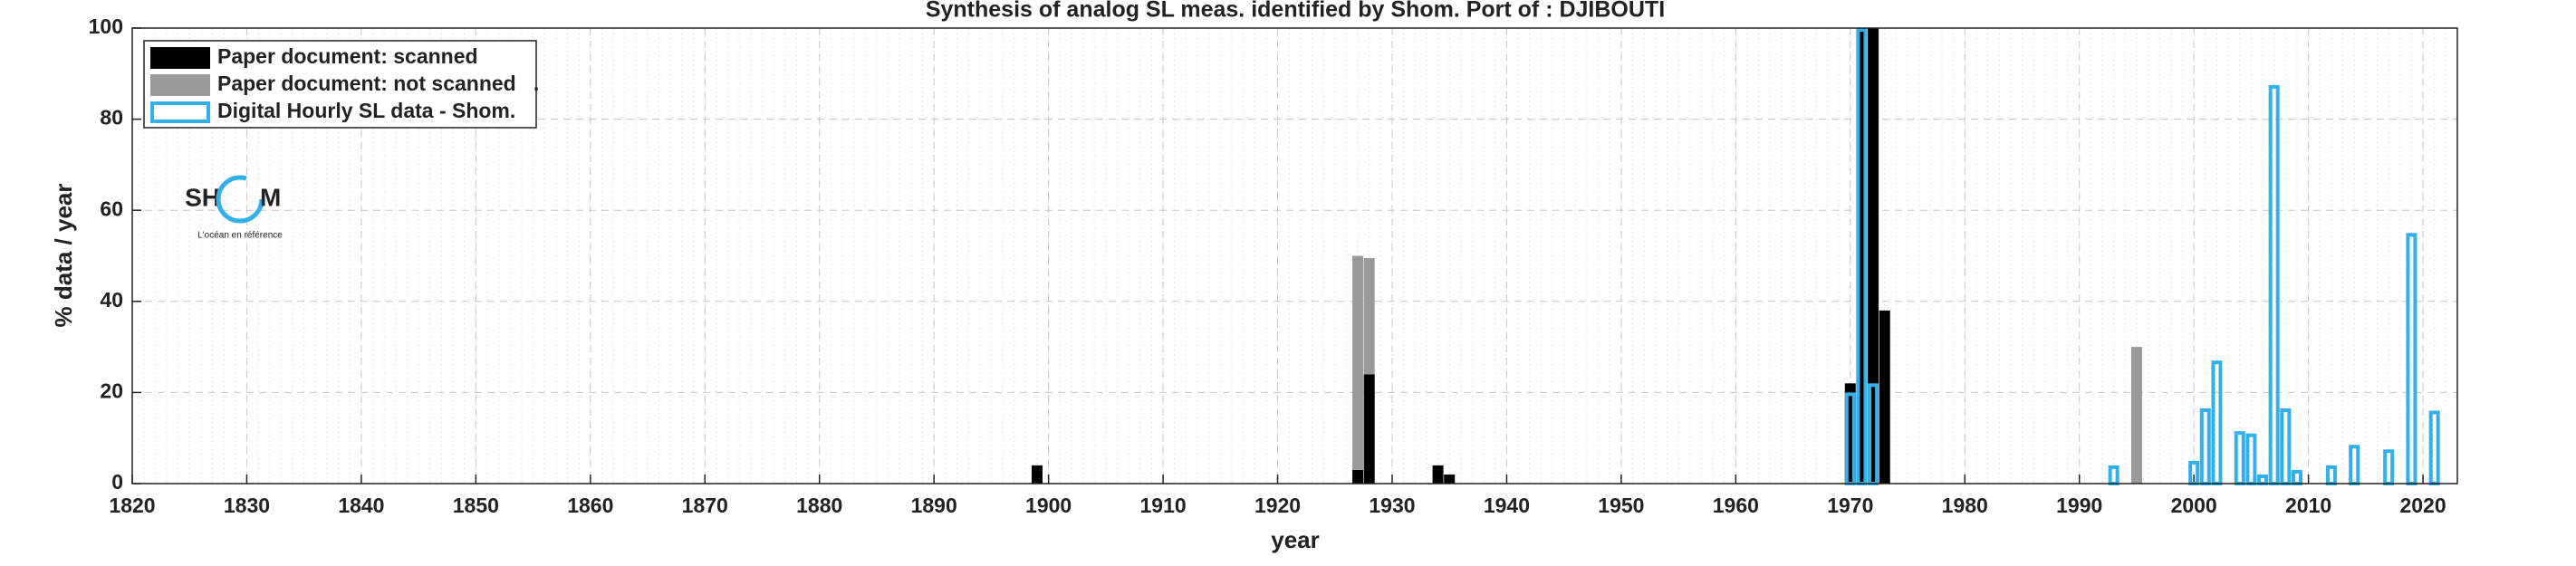  I want to click on logo-tagline: L'océan en référence, so click(240, 236).